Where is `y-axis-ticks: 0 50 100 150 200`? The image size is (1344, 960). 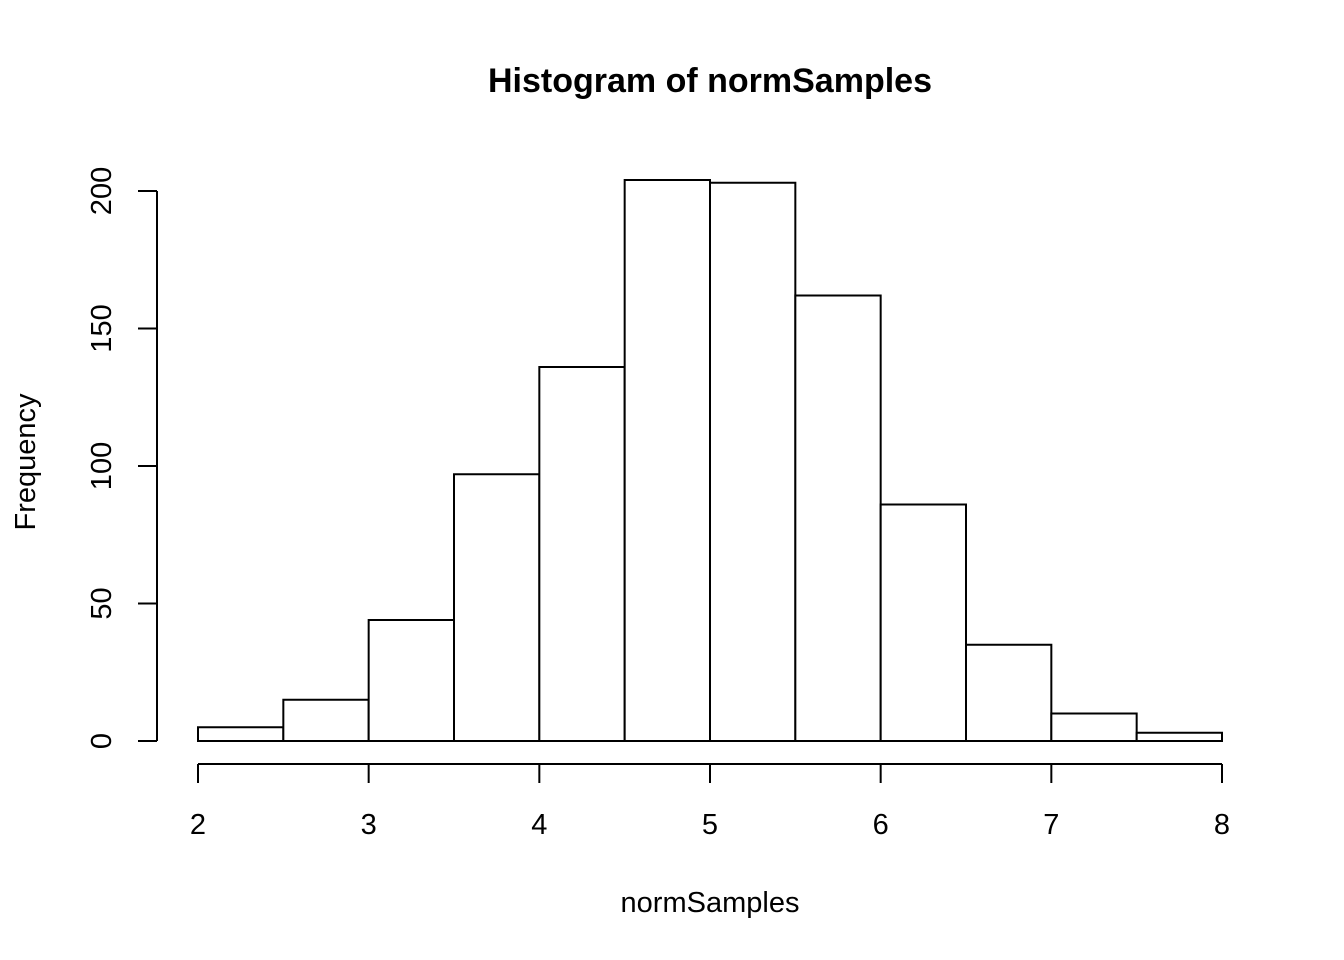 y-axis-ticks: 0 50 100 150 200 is located at coordinates (121, 458).